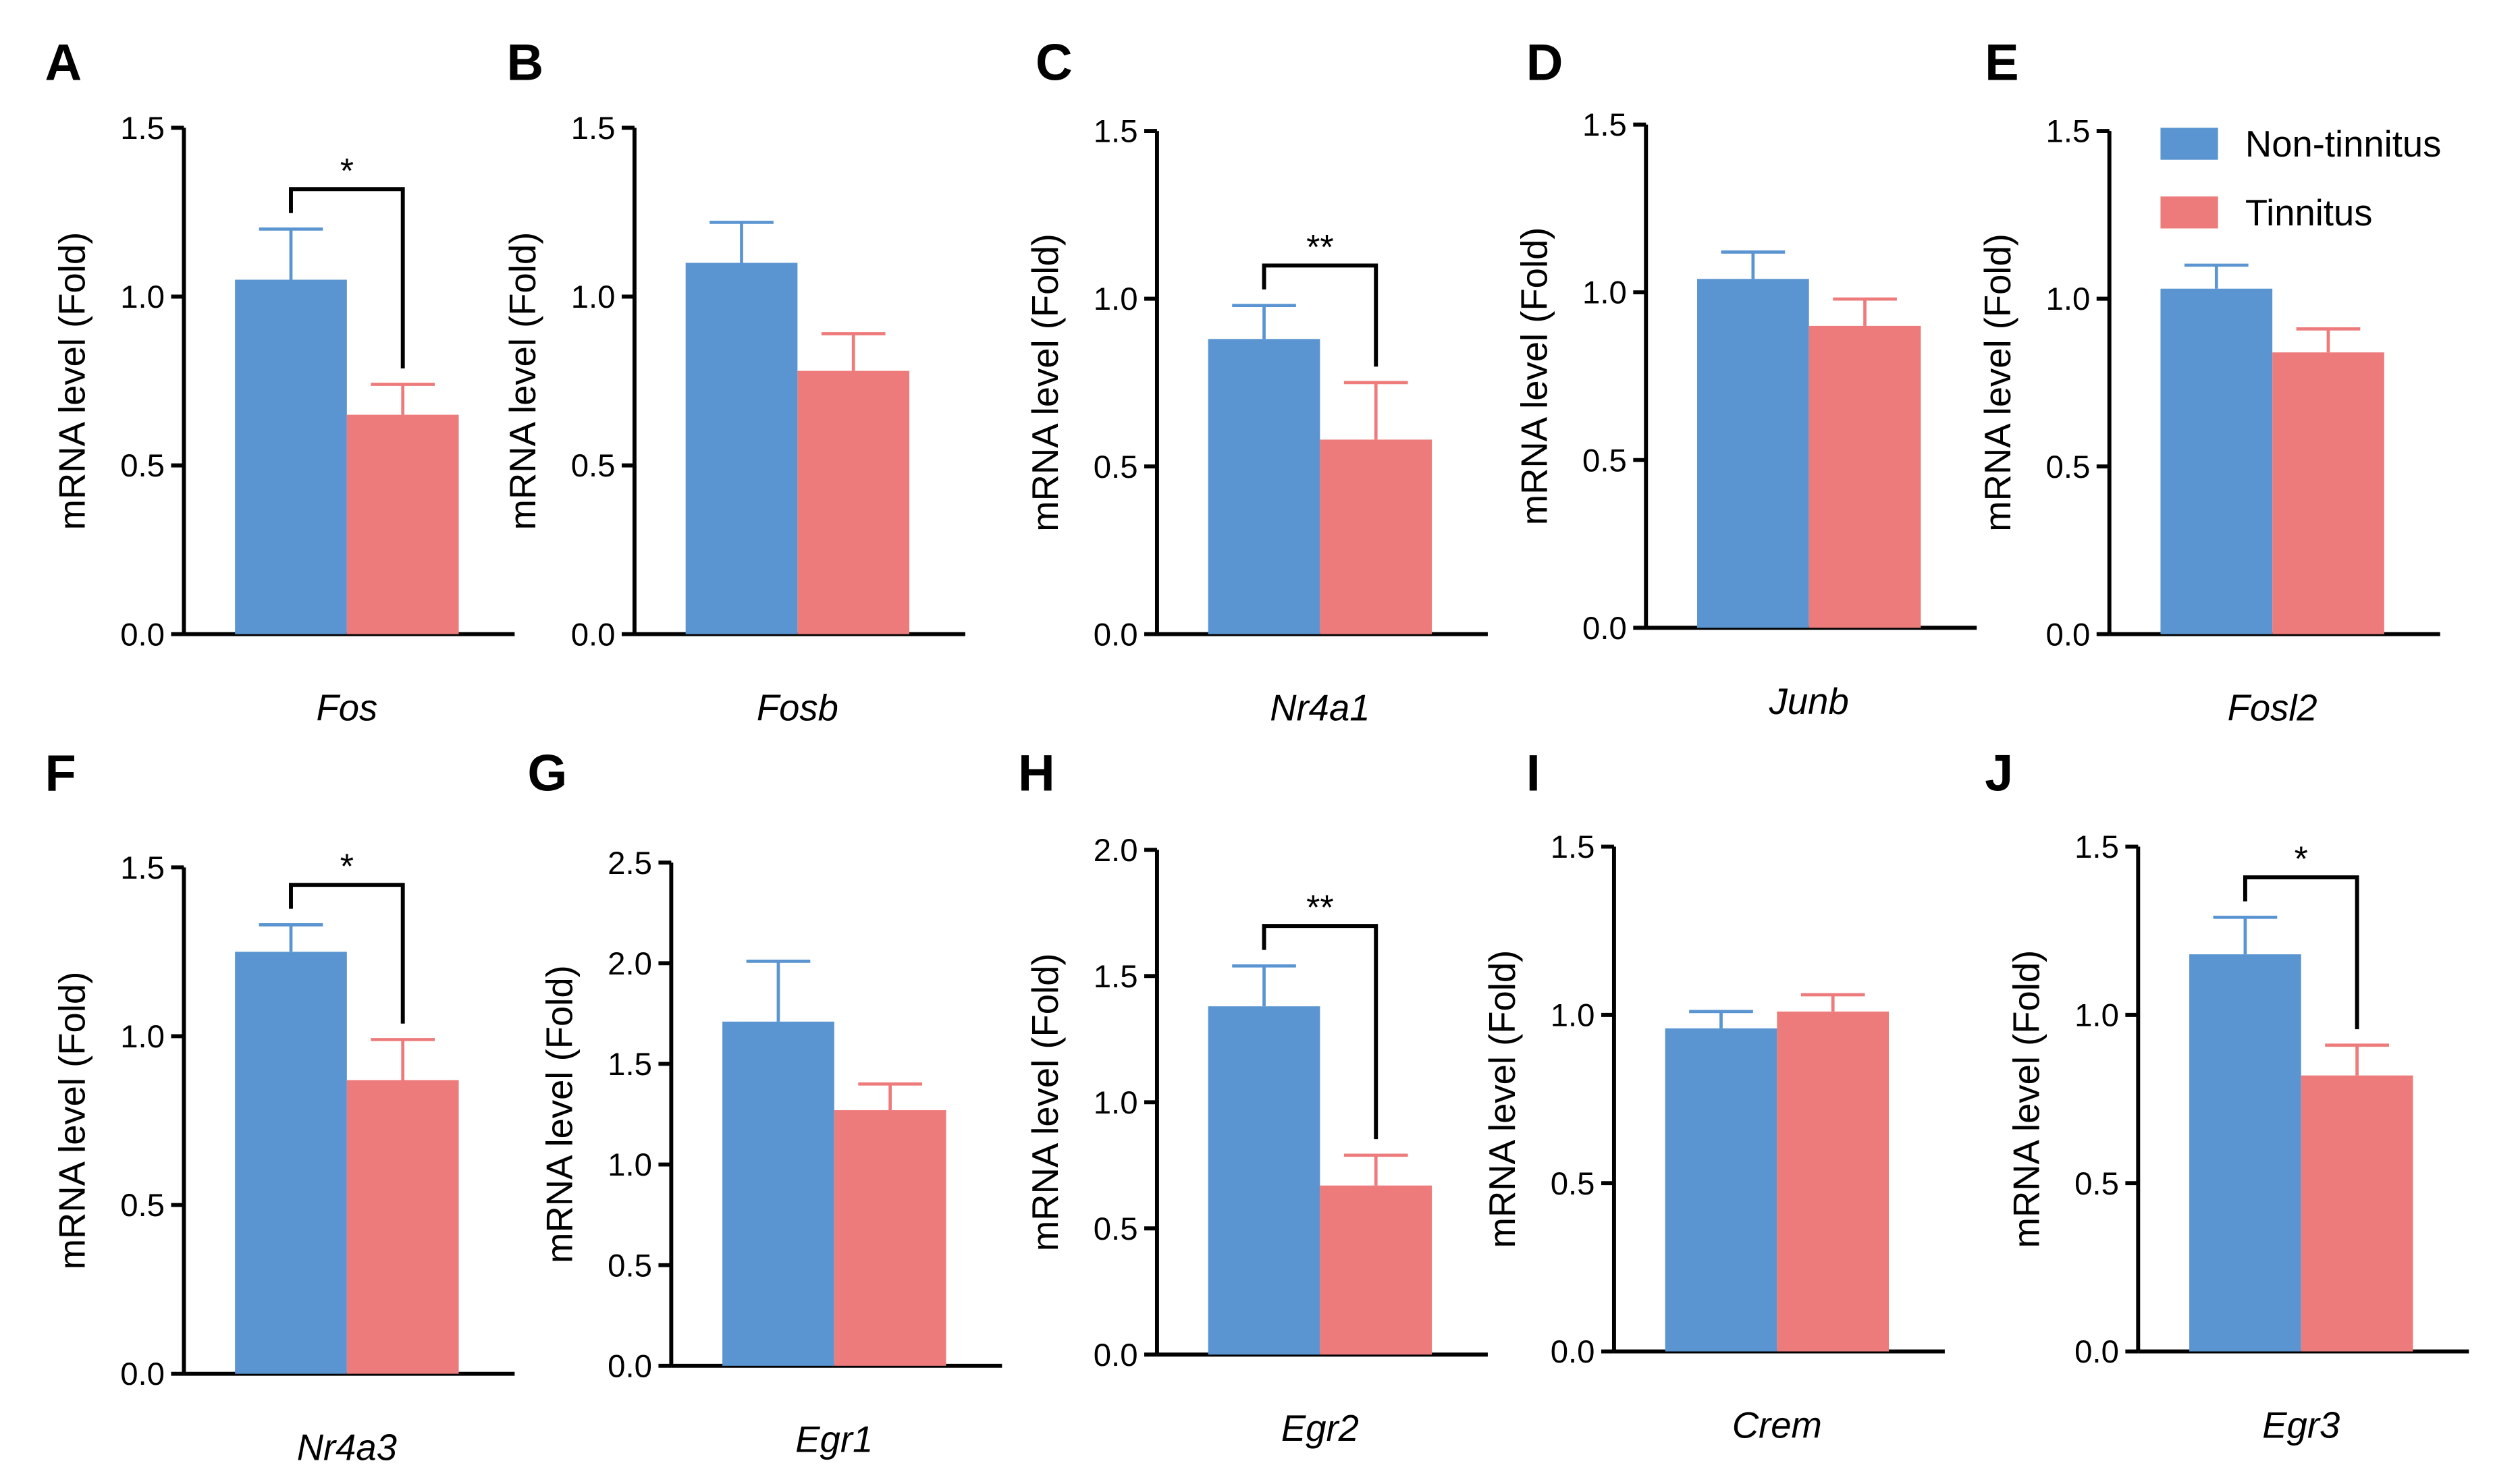 The height and width of the screenshot is (1484, 2493). Describe the element at coordinates (1777, 1425) in the screenshot. I see `gene-label: Crem` at that location.